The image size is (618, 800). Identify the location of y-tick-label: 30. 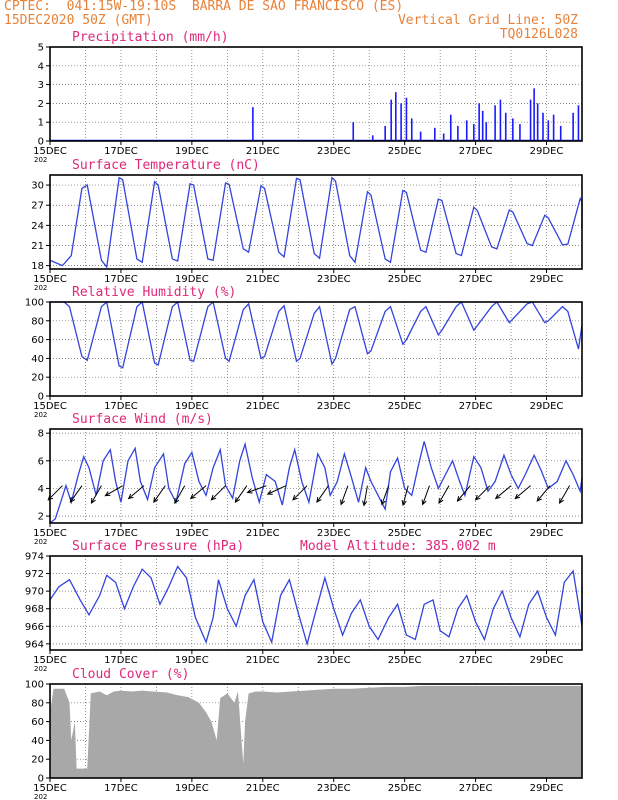
(37, 186).